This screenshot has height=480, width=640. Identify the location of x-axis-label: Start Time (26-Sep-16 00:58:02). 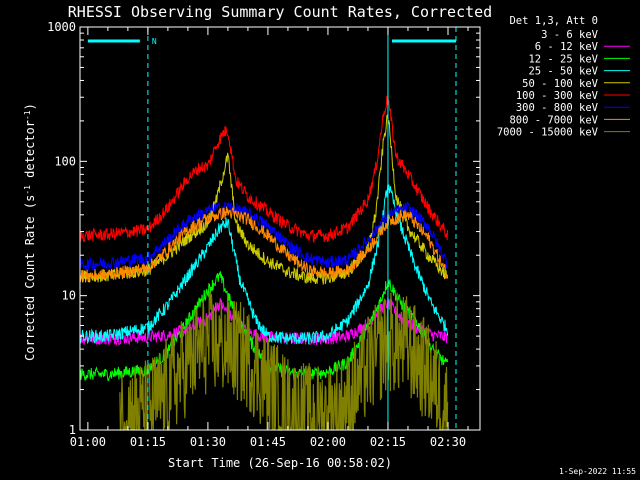
(280, 463).